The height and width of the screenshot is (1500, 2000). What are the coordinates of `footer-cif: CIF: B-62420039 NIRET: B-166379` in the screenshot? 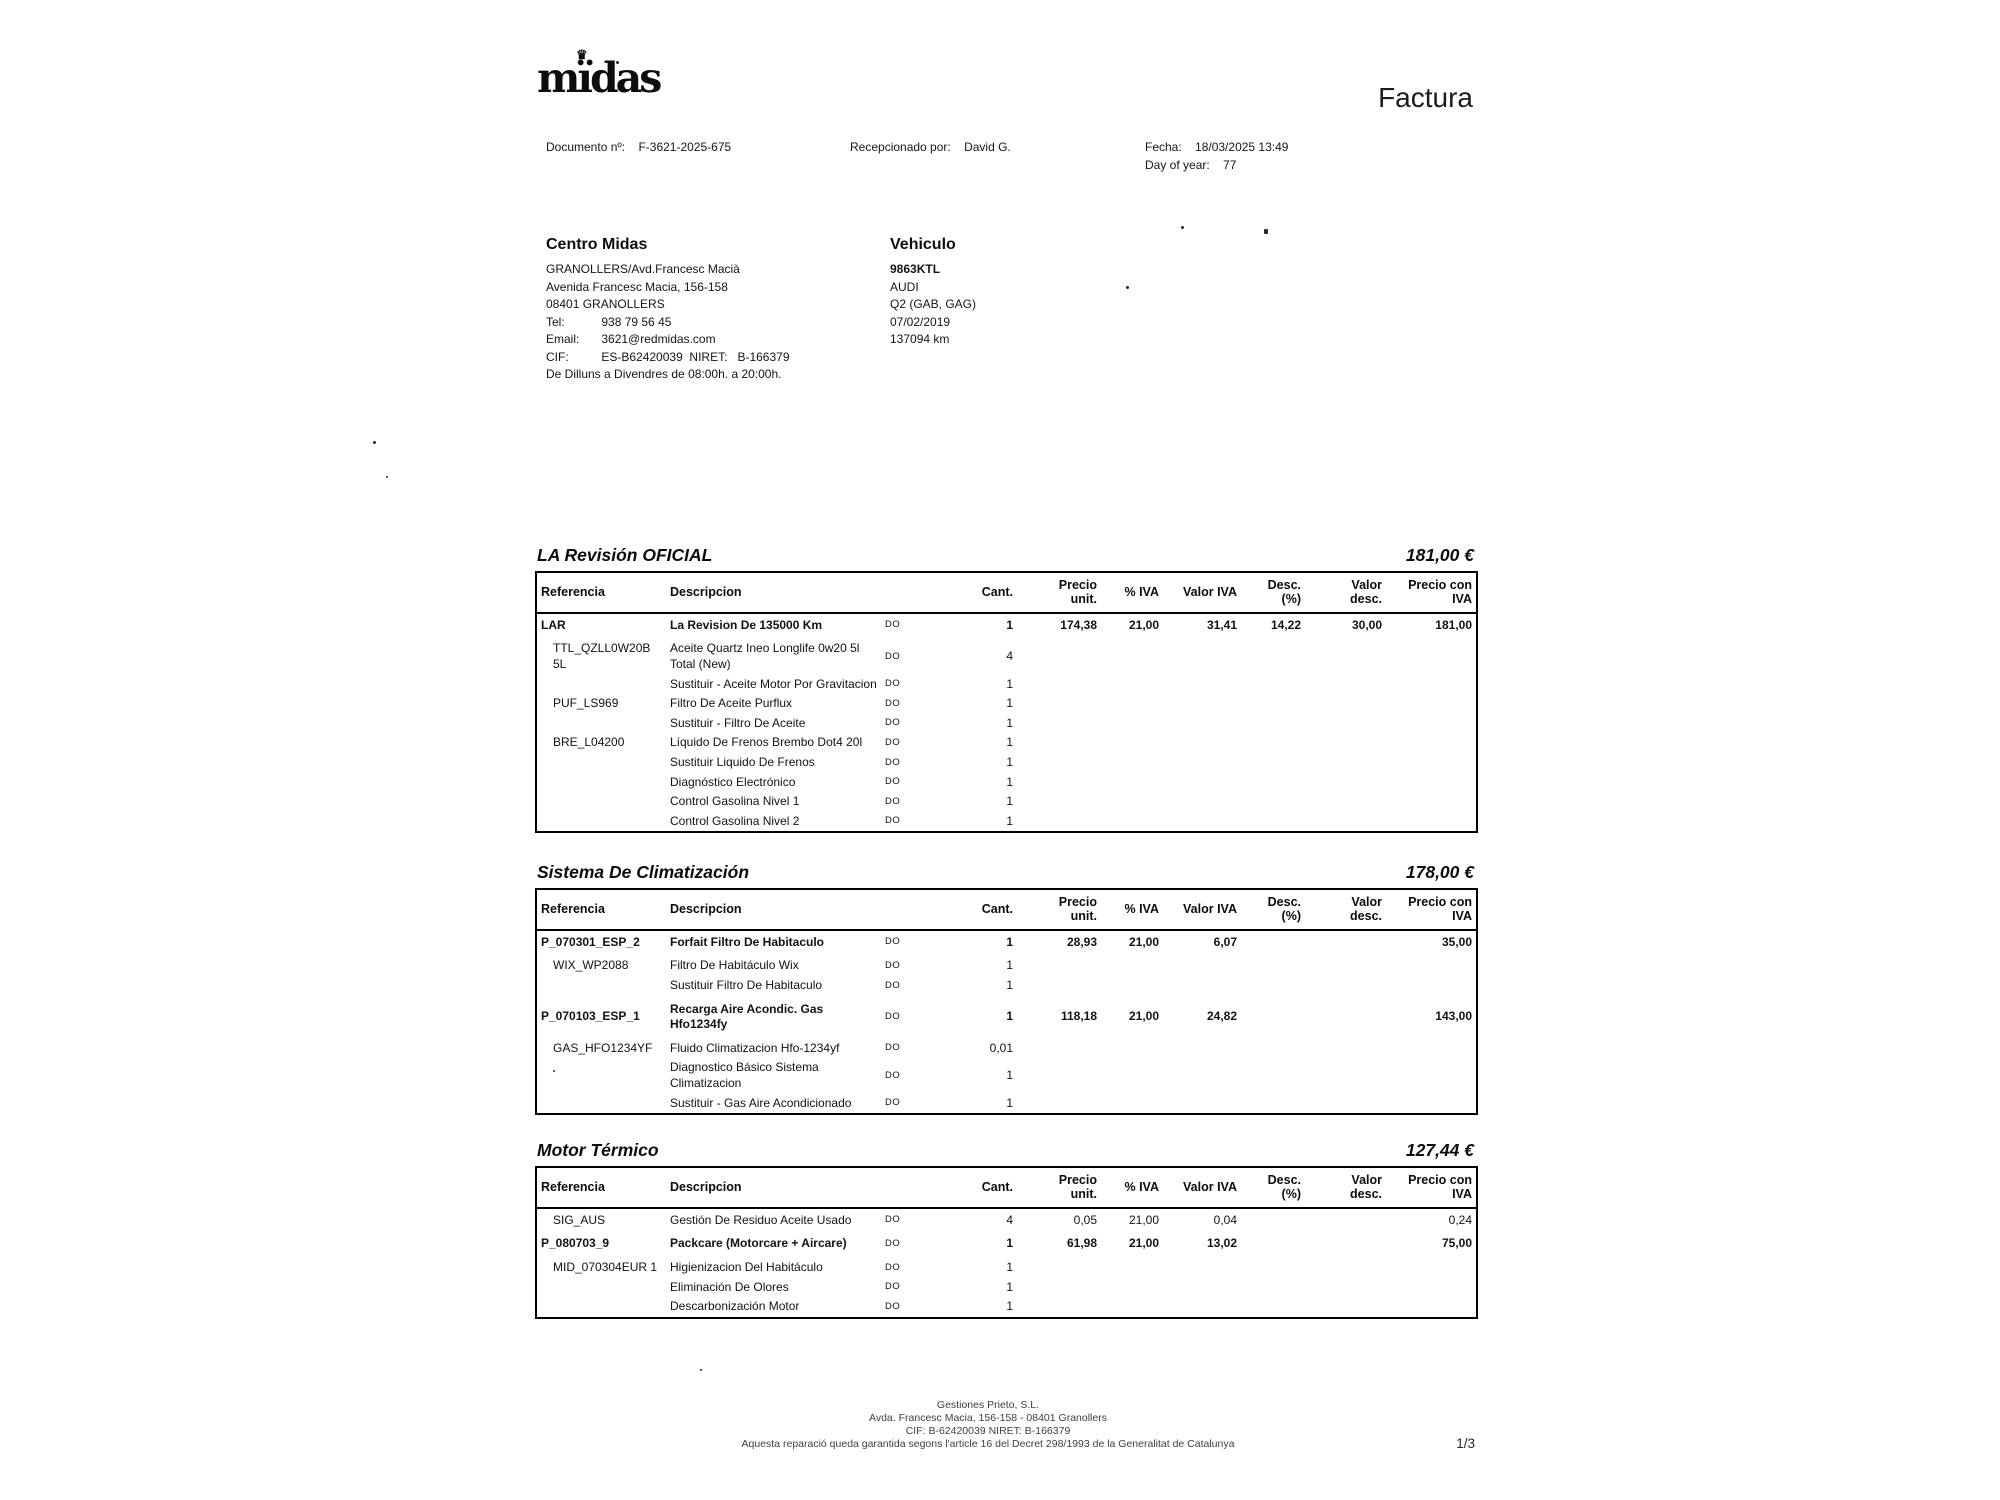 It's located at (988, 1431).